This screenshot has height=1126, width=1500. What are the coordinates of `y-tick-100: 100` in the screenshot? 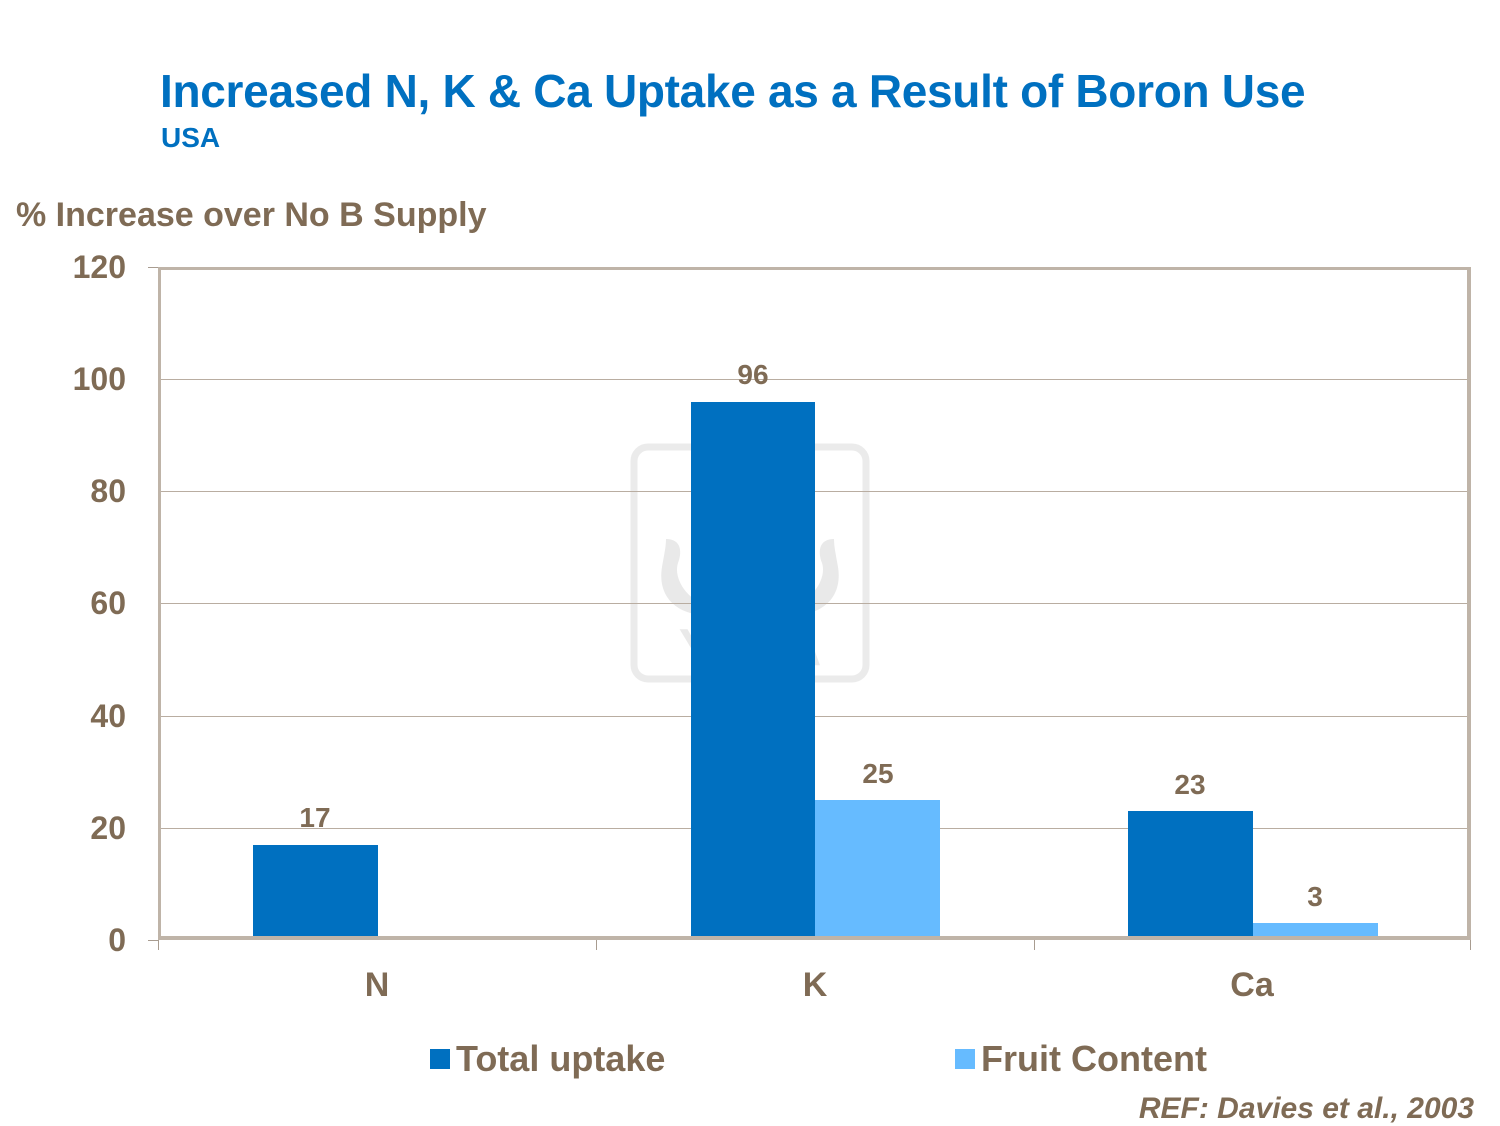 It's located at (99, 379).